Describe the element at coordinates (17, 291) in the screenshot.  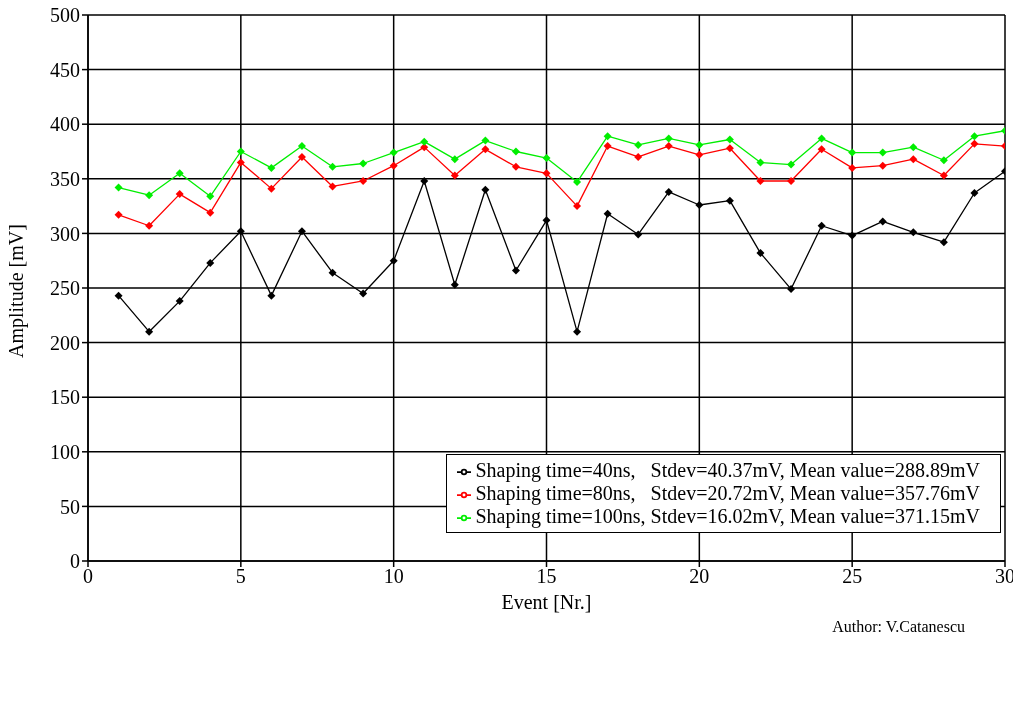
I see `y-axis-title: Amplitude [mV]` at that location.